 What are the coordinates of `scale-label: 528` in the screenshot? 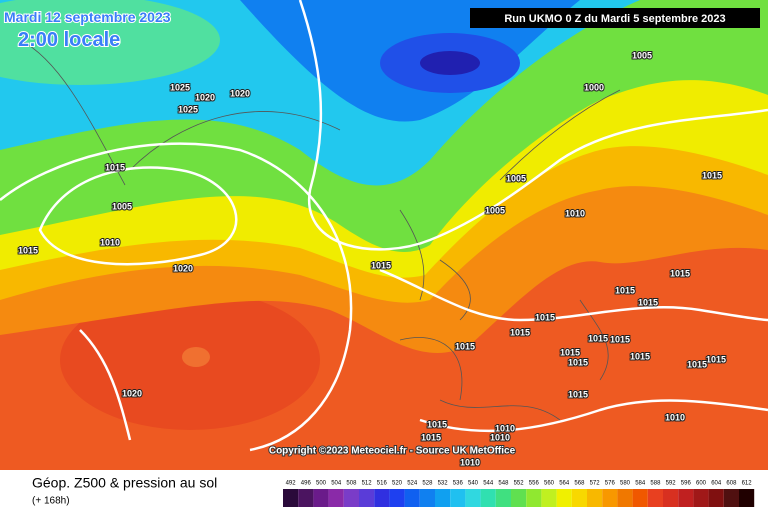 It's located at (427, 484).